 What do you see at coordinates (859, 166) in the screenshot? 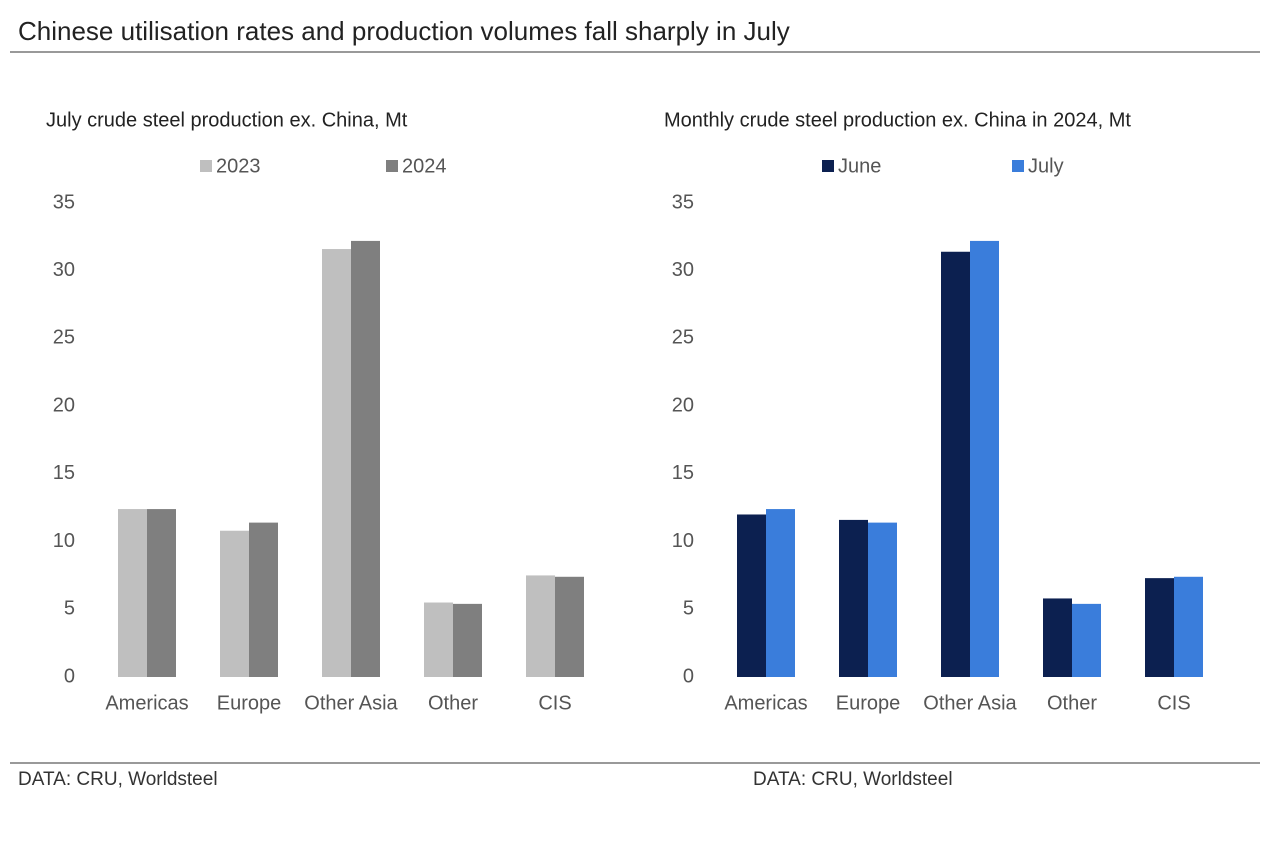
I see `legend-label: June` at bounding box center [859, 166].